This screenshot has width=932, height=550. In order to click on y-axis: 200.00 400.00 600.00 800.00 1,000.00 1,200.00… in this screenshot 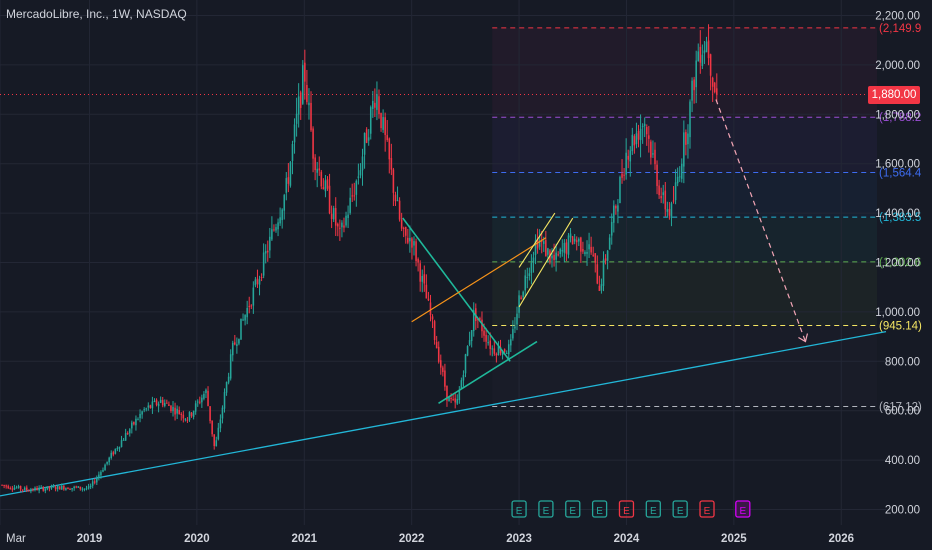, I will do `click(897, 264)`.